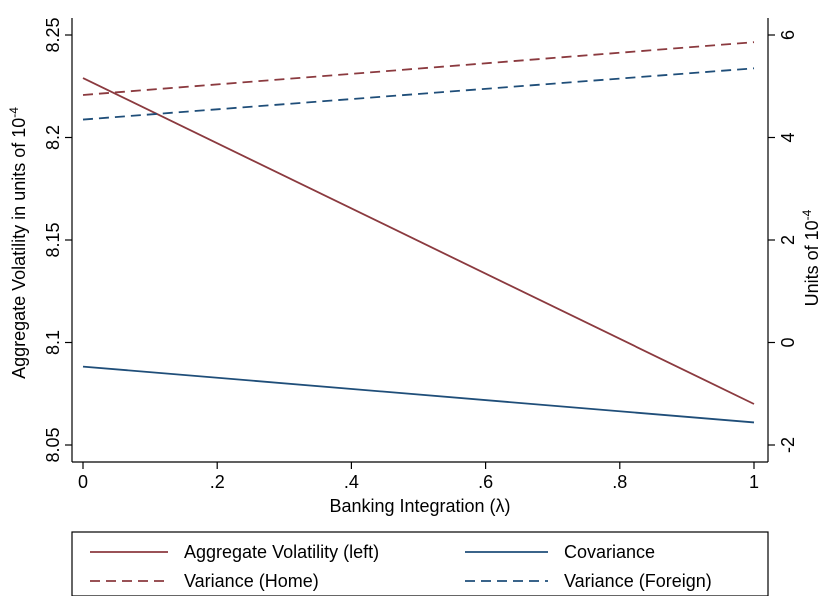  Describe the element at coordinates (251, 581) in the screenshot. I see `legend-label-2: Variance (Home)` at that location.